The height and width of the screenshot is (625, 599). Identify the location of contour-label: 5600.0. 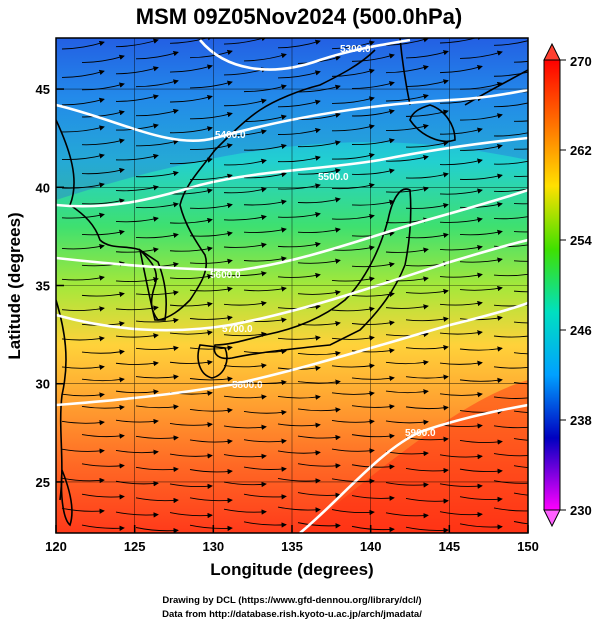
(225, 275).